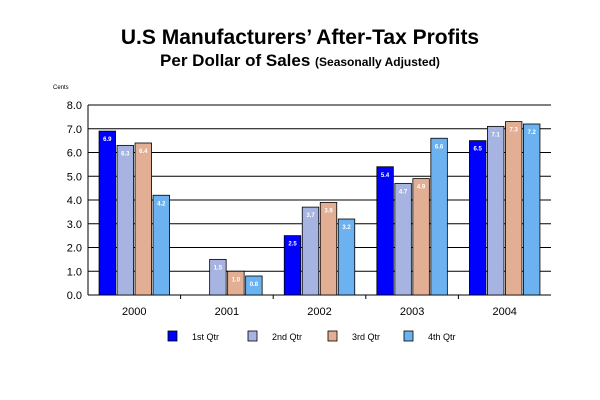 This screenshot has width=600, height=400. Describe the element at coordinates (252, 336) in the screenshot. I see `legend-swatch-q2` at that location.